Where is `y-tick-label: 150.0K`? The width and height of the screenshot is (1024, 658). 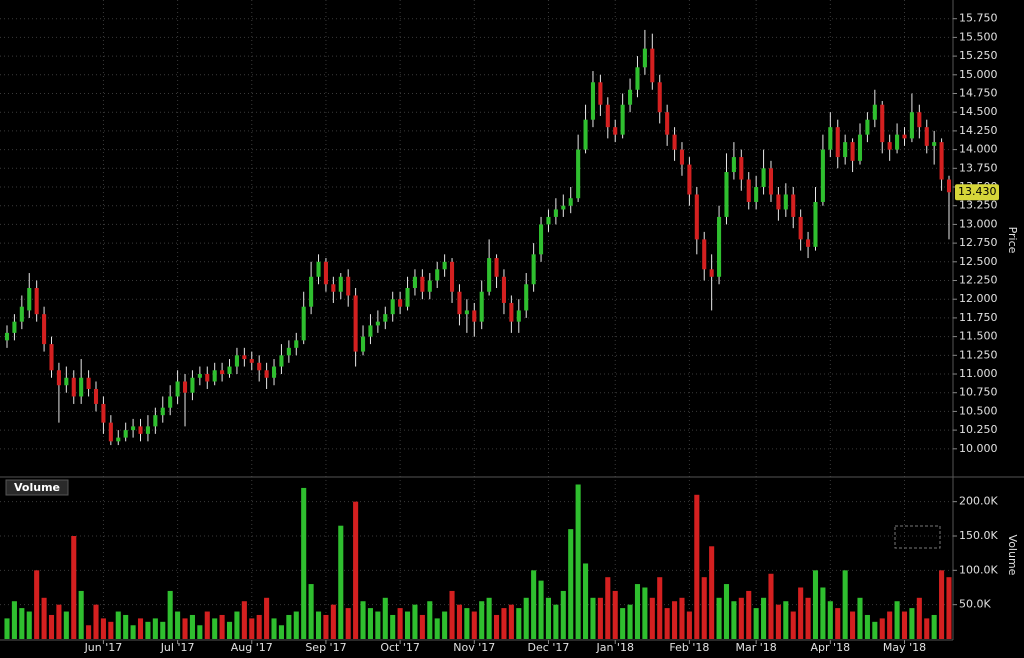 y-tick-label: 150.0K is located at coordinates (978, 535).